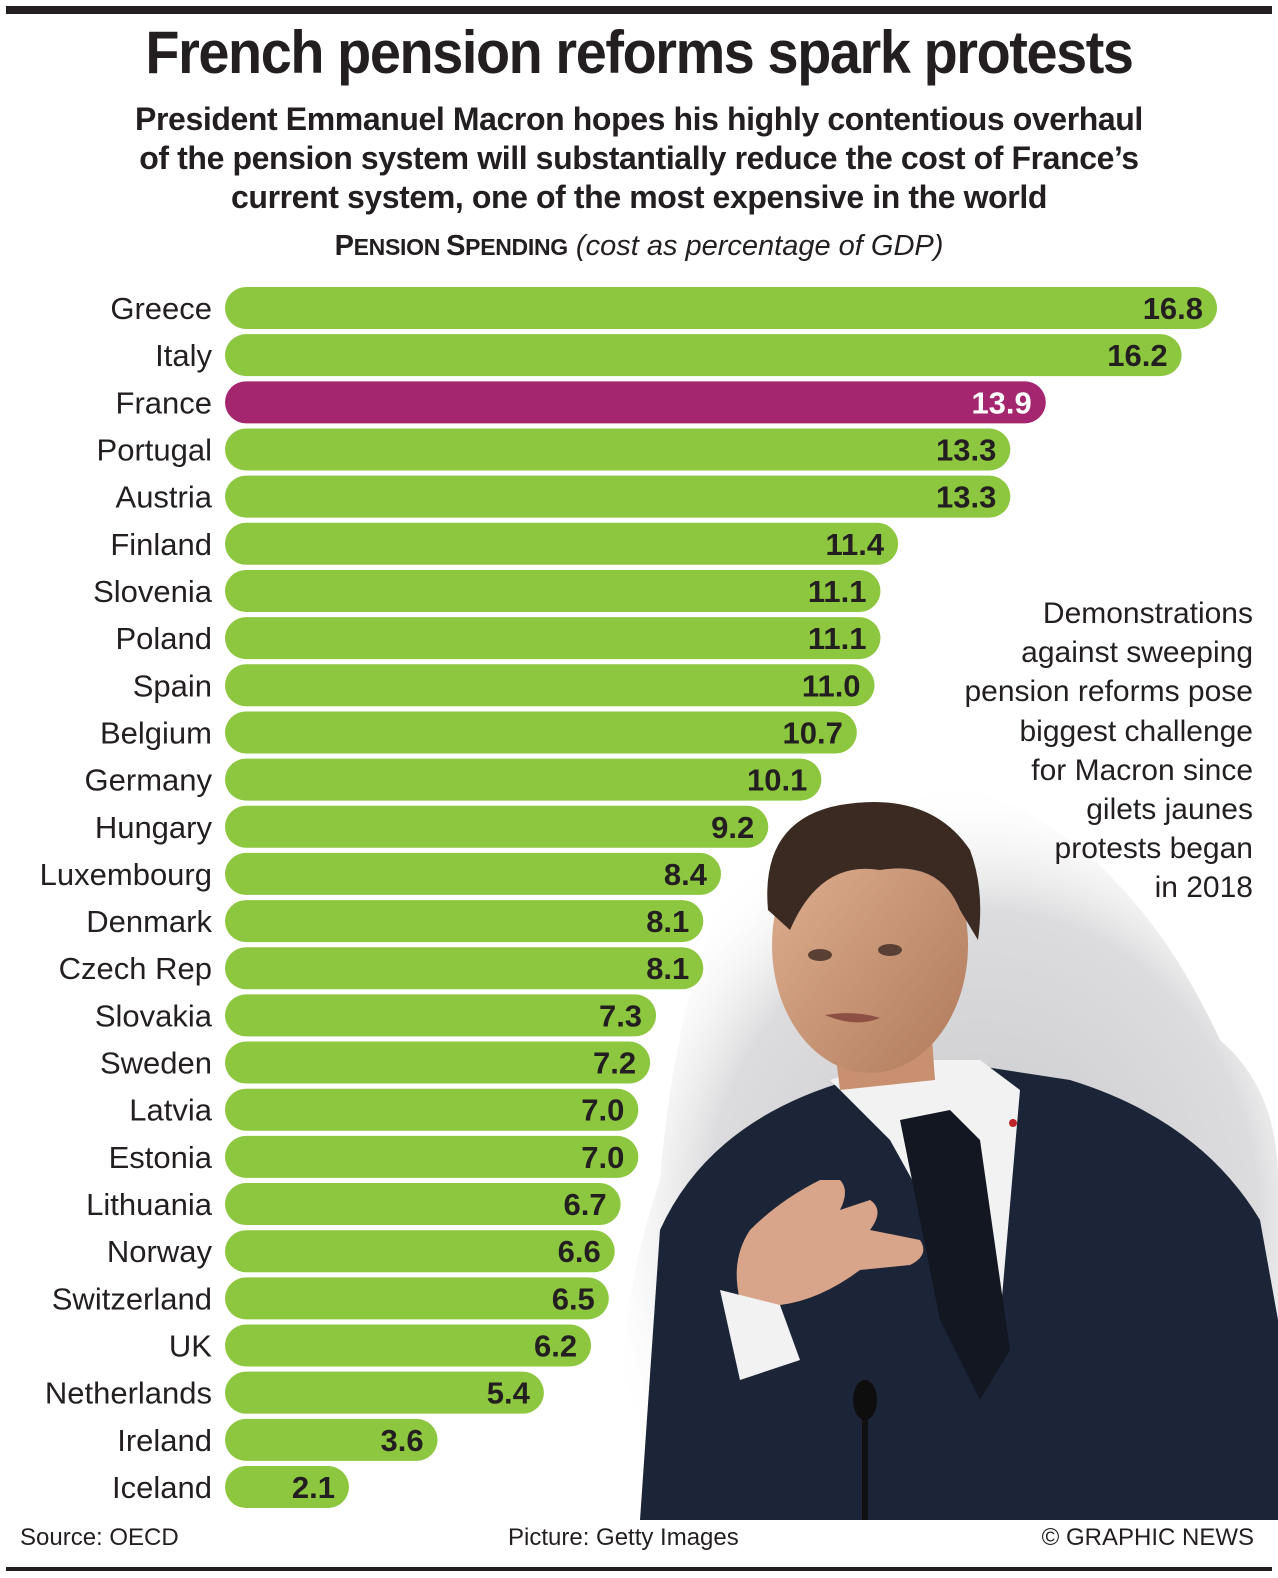  I want to click on category-label: Greece, so click(161, 308).